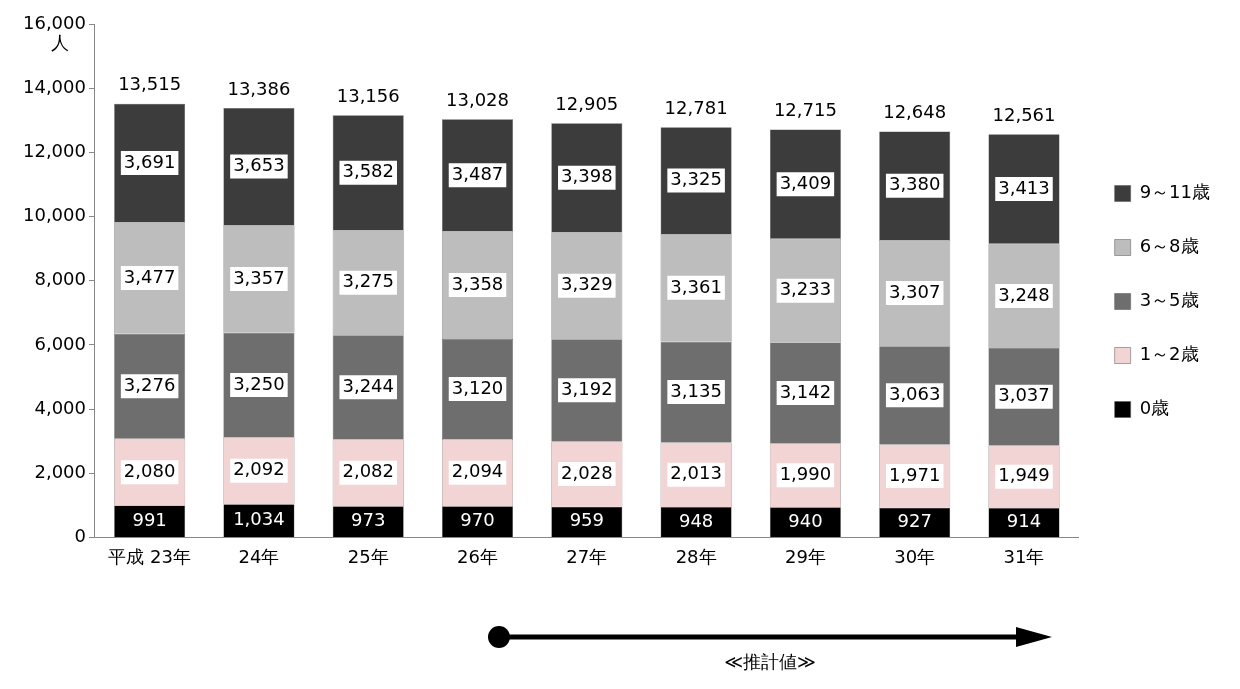  I want to click on data-label: 3,307, so click(914, 291).